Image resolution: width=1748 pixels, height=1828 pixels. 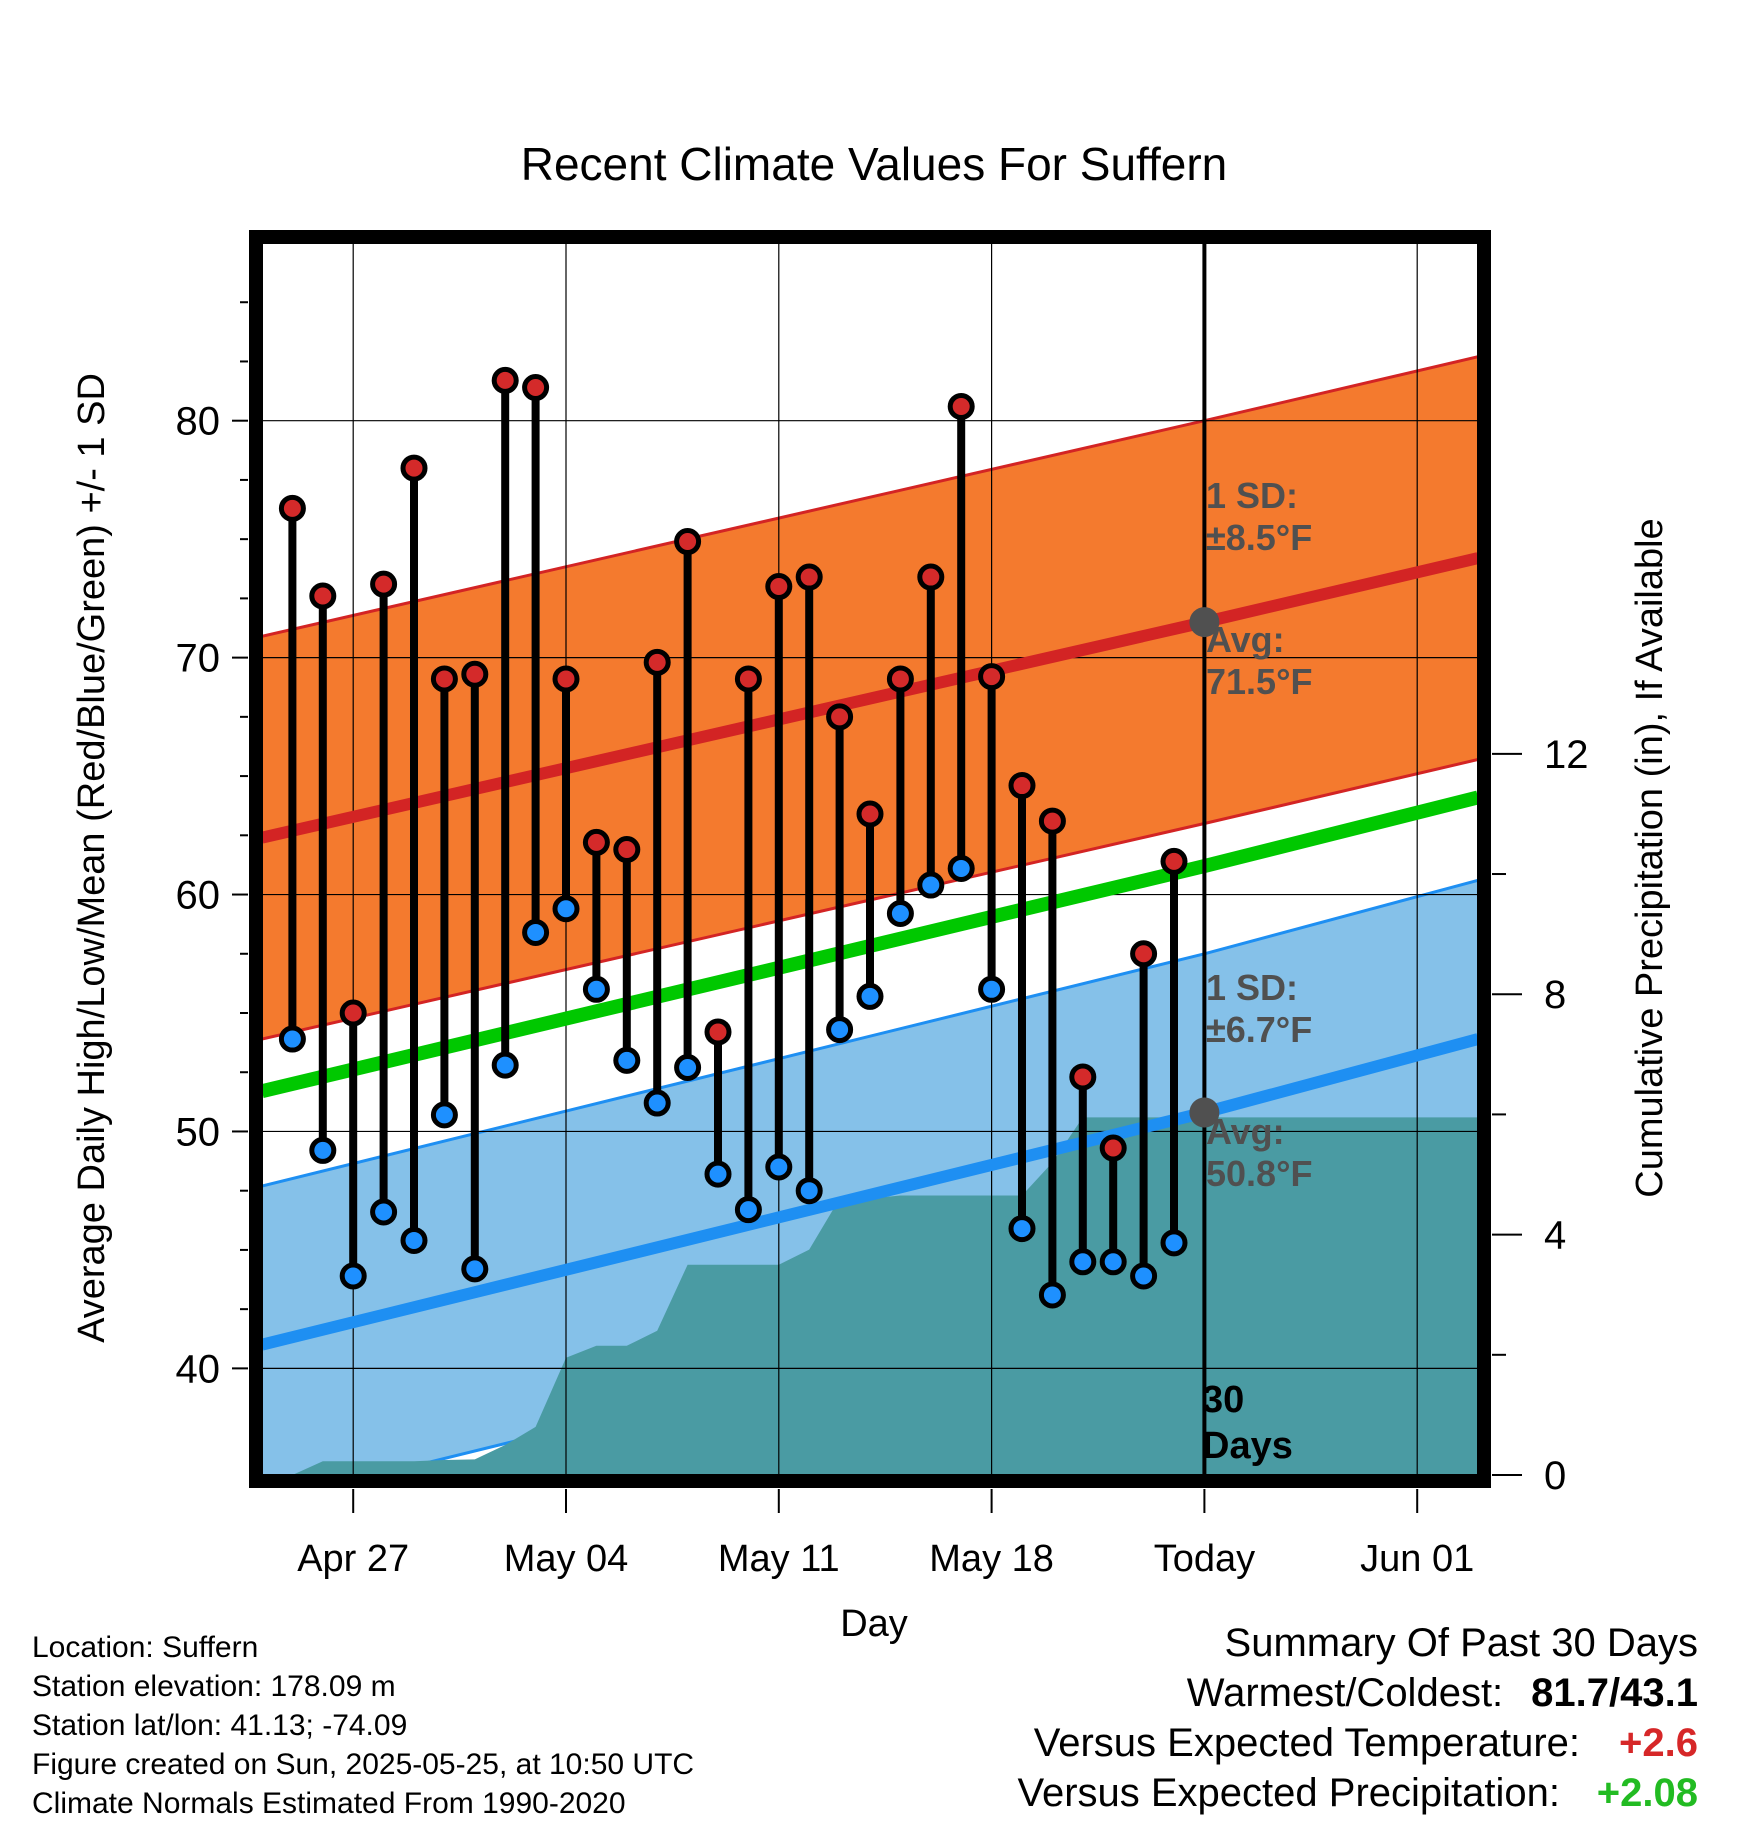 I want to click on low-sd-annotation: 1 SD: ±6.7°F, so click(x=1259, y=1008).